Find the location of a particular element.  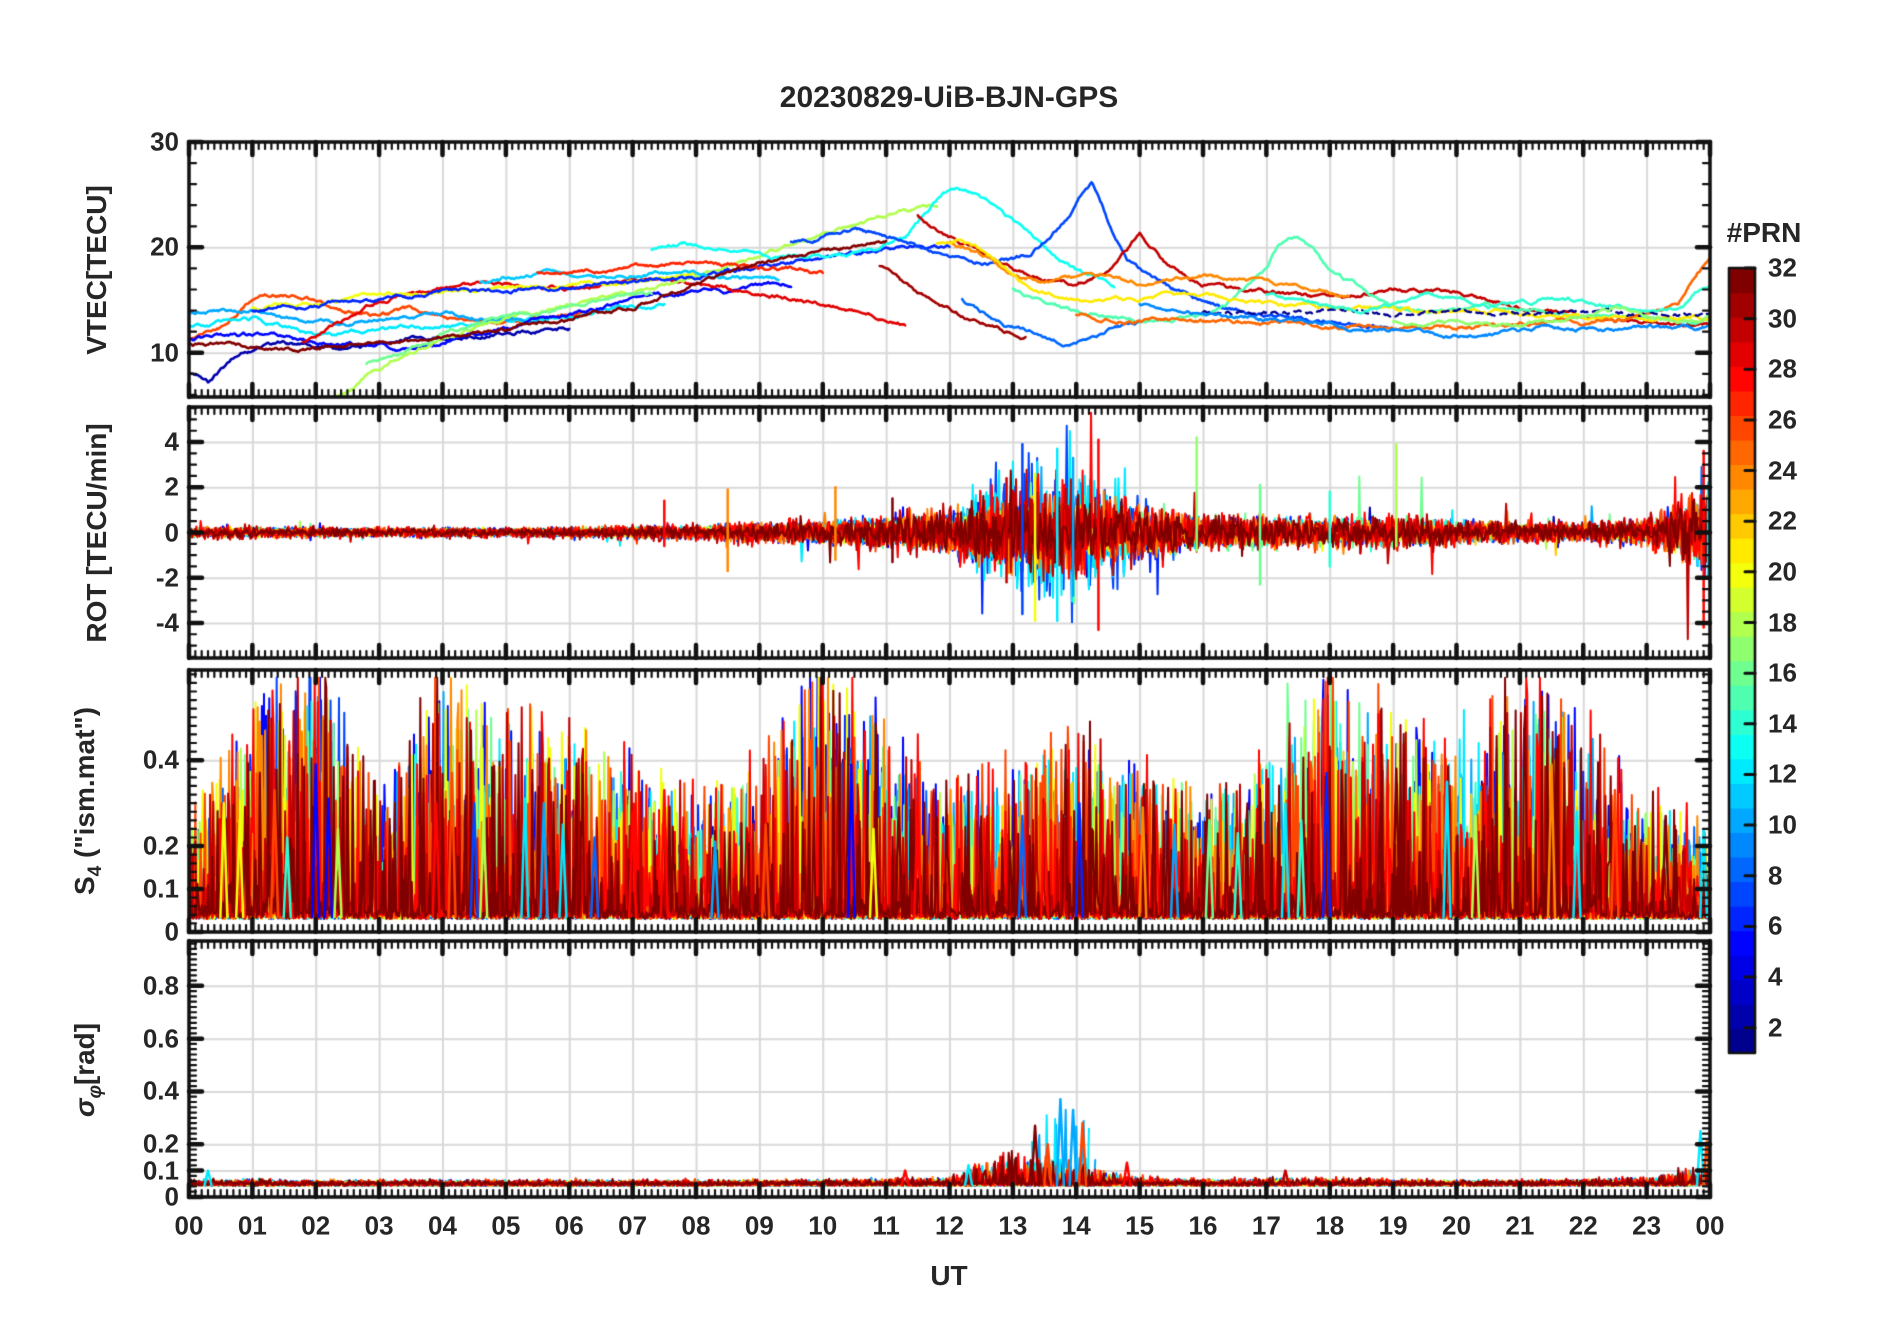

colorbar-tick-label: 26 is located at coordinates (1782, 419).